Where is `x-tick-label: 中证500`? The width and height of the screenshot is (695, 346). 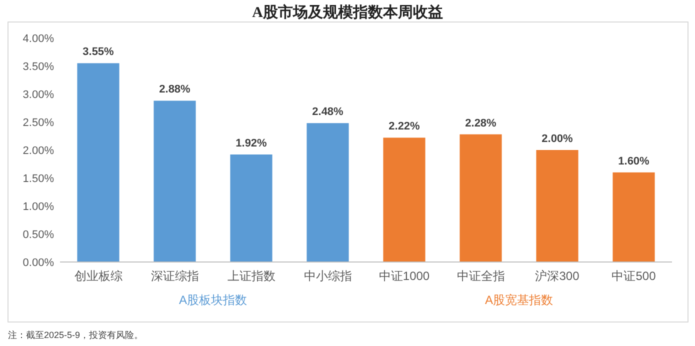
x-tick-label: 中证500 is located at coordinates (634, 276).